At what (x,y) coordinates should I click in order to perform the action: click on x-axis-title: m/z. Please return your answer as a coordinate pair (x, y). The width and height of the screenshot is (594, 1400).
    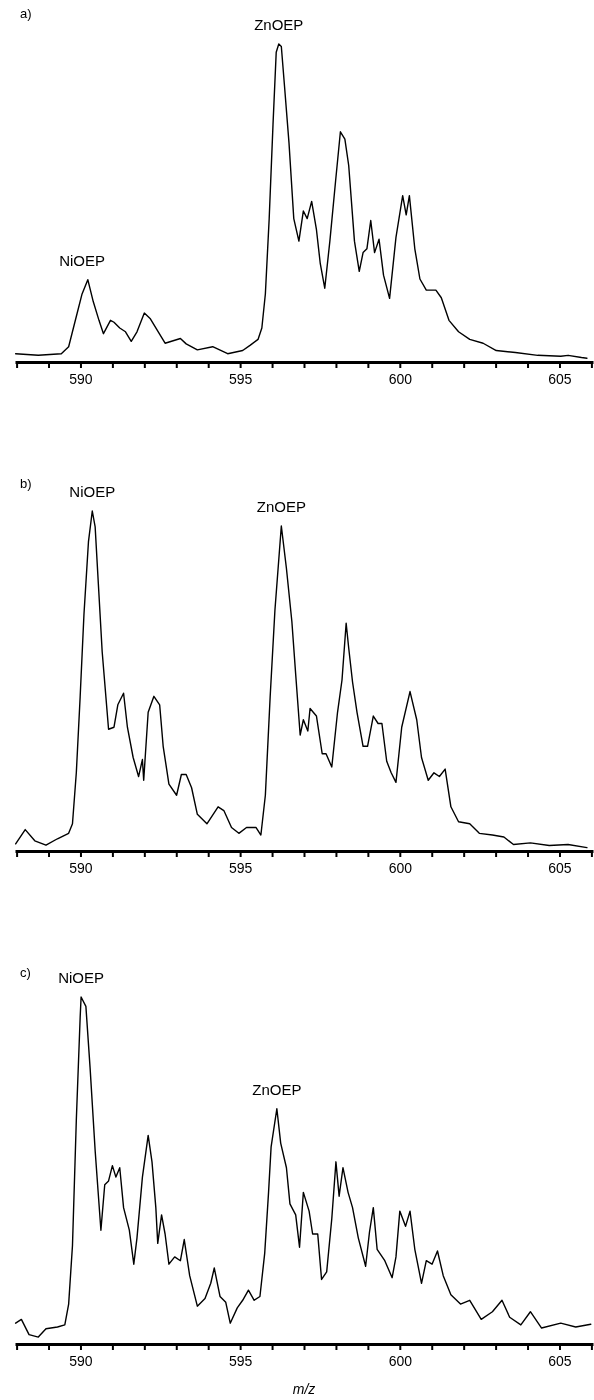
    Looking at the image, I should click on (304, 1389).